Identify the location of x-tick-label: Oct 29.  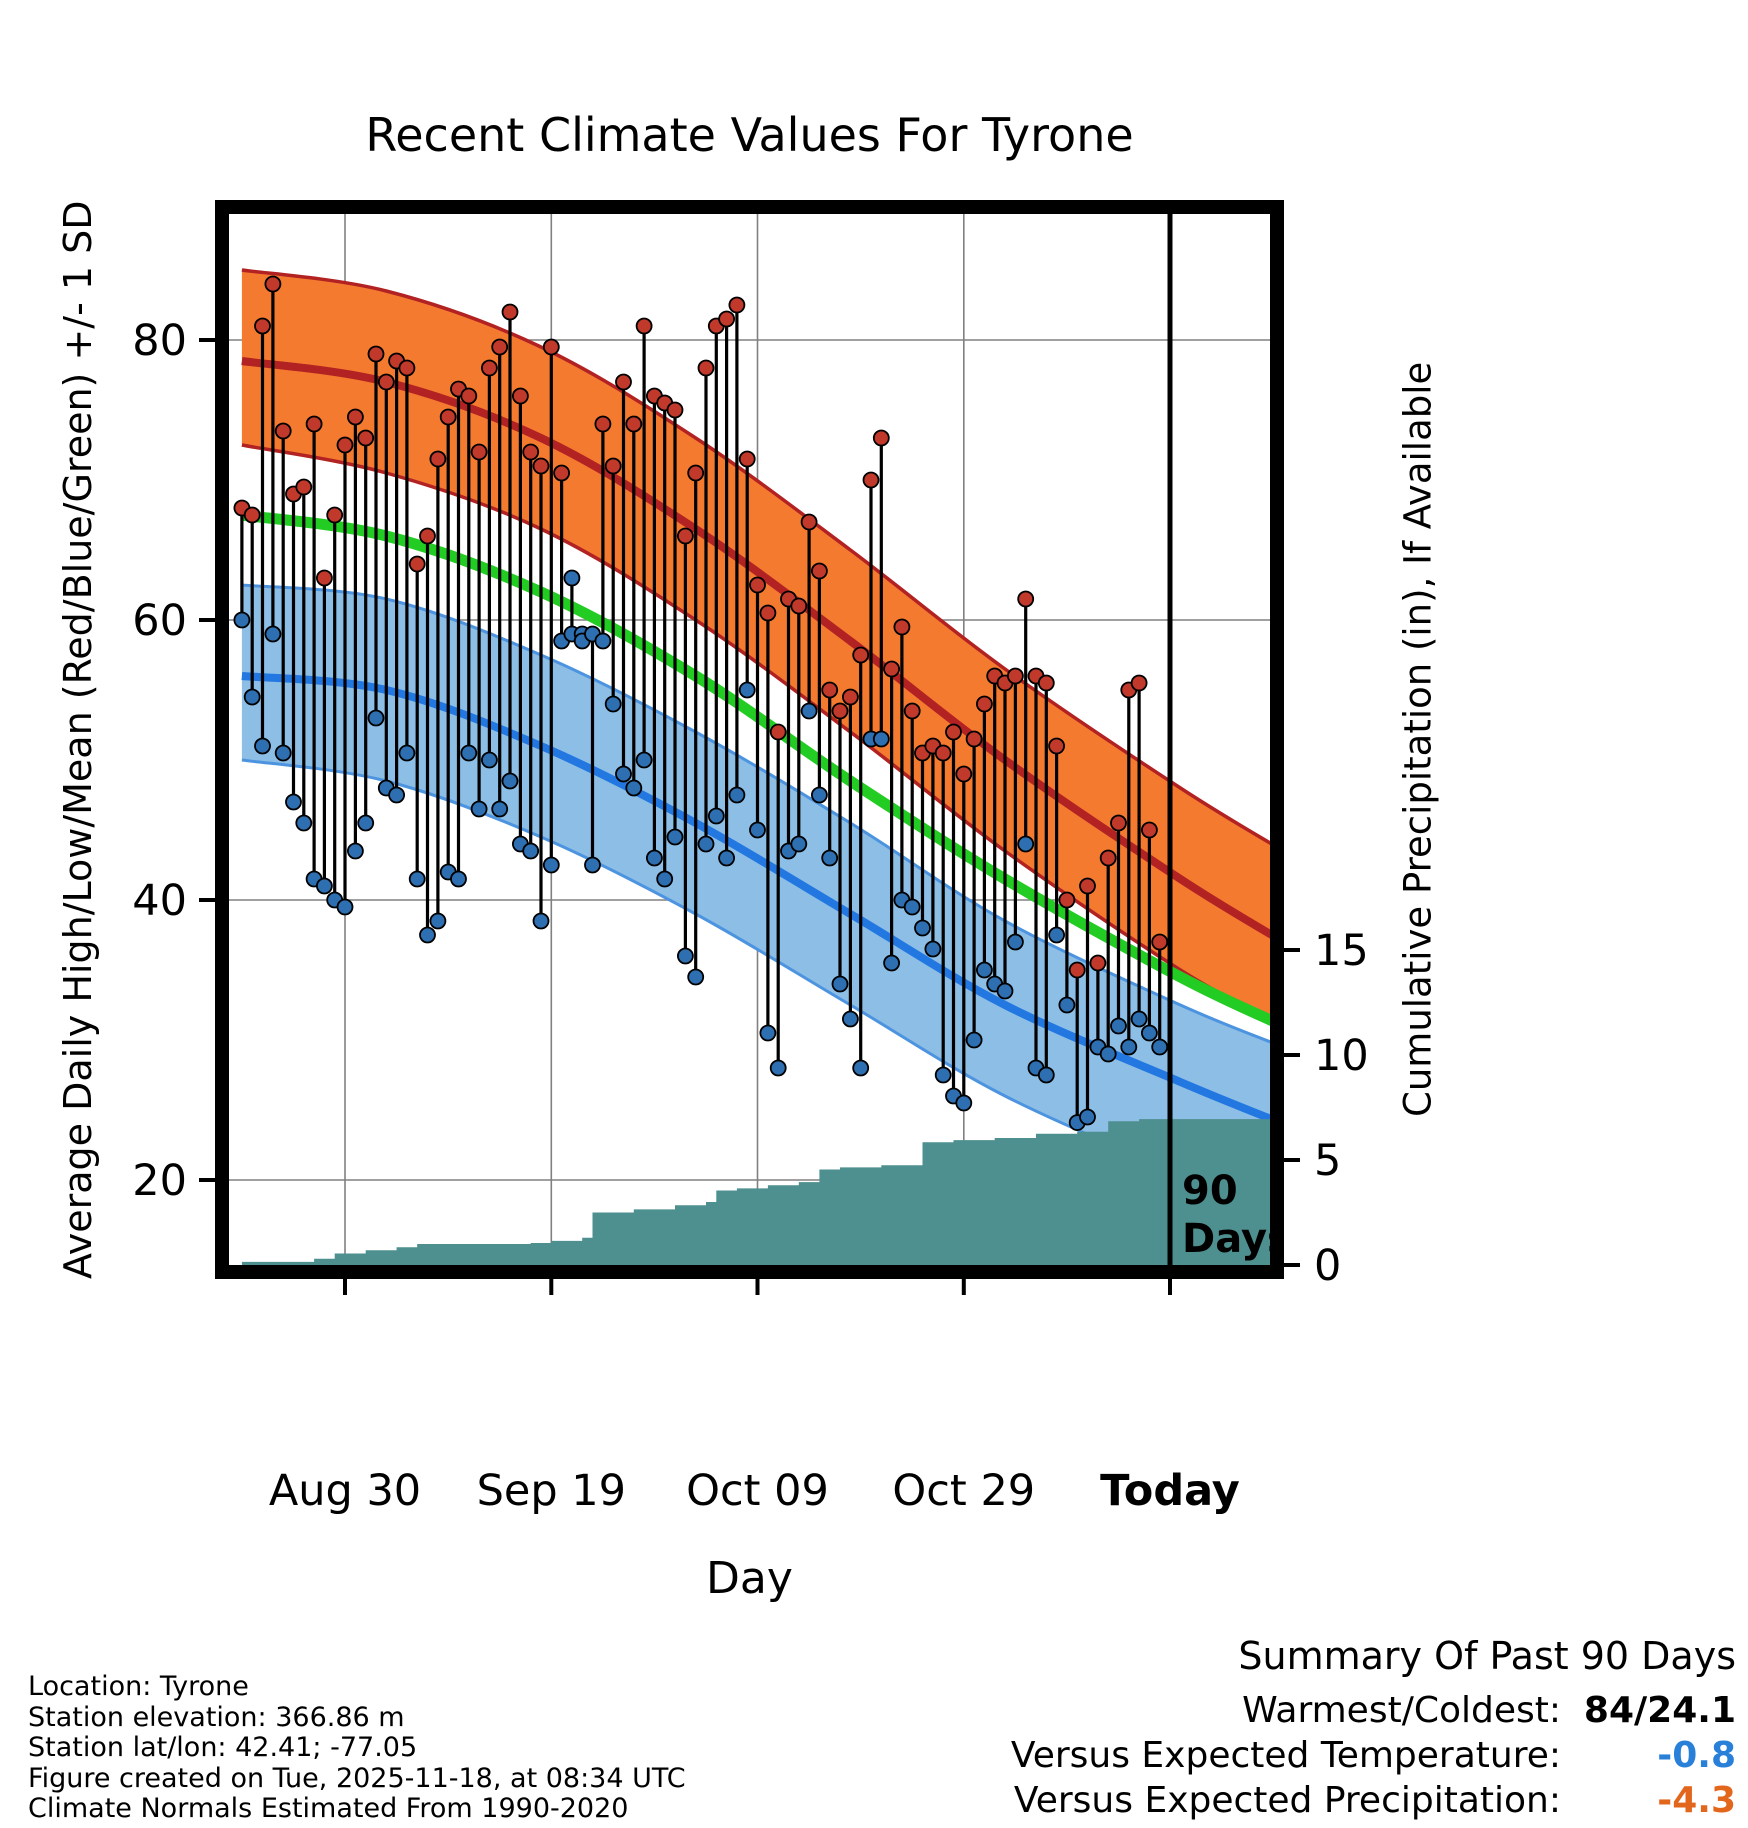
(963, 1491).